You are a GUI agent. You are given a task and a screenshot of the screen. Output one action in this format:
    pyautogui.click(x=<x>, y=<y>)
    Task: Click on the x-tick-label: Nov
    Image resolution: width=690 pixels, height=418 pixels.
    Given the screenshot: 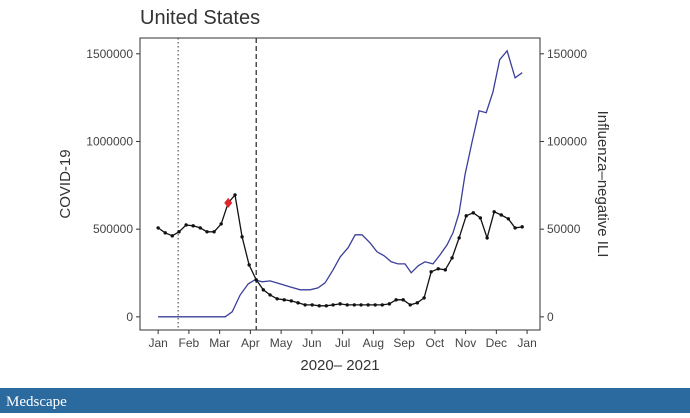 What is the action you would take?
    pyautogui.click(x=465, y=343)
    